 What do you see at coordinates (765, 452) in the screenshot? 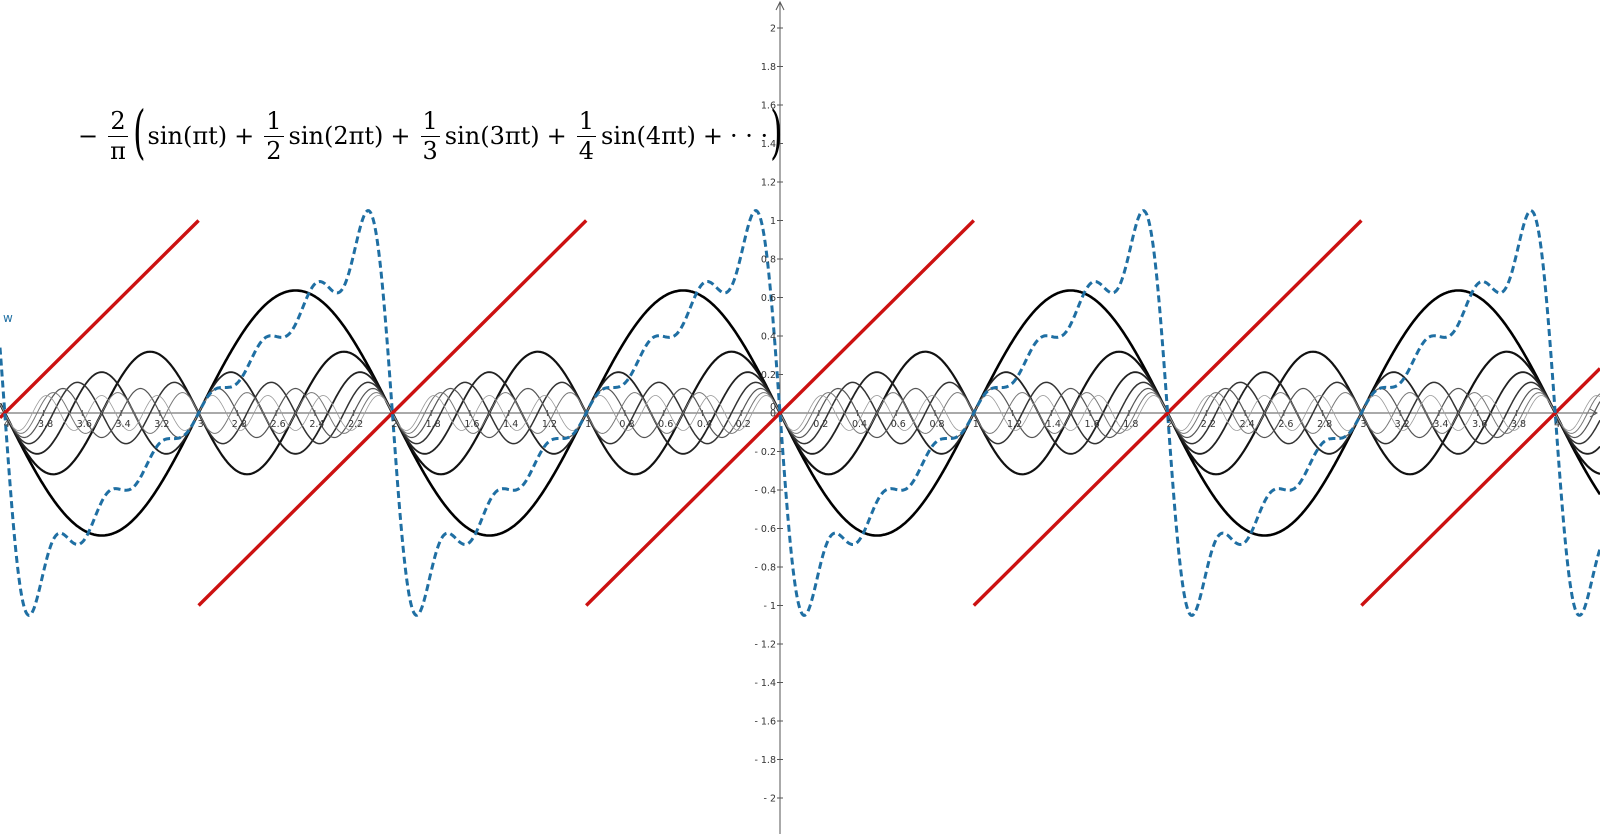
I see `y-tick-label: - 0.2` at bounding box center [765, 452].